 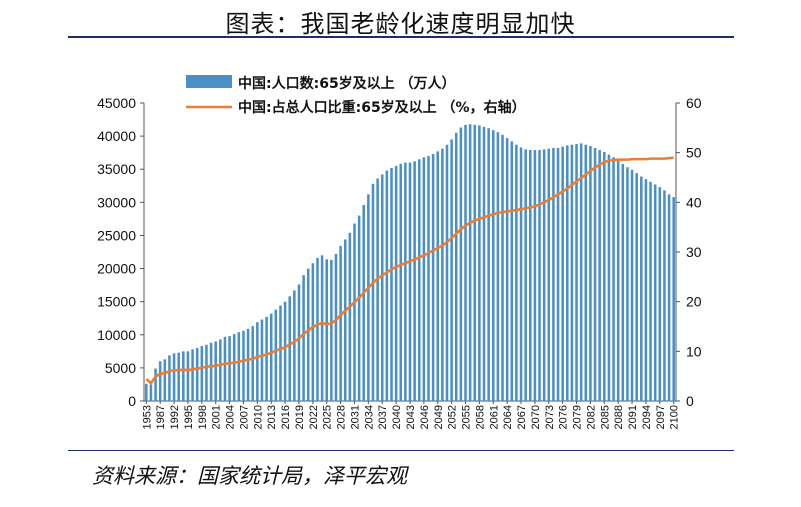 I want to click on x-tick-label: 1992, so click(x=175, y=417).